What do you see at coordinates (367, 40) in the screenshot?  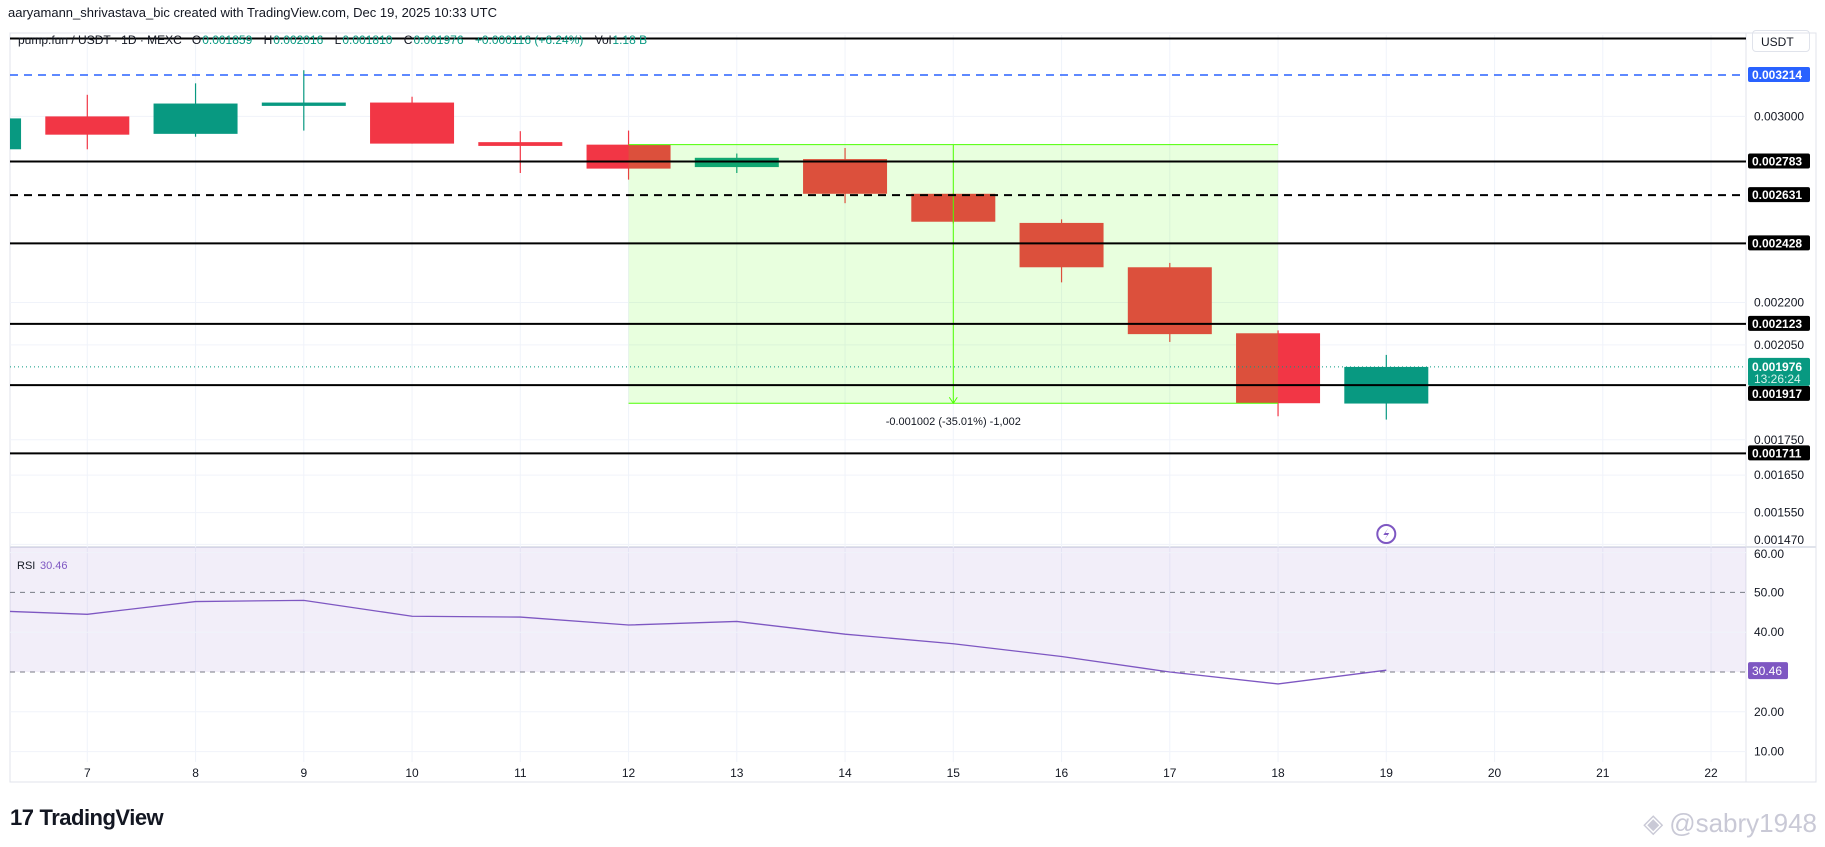 I see `low-value: 0.001810` at bounding box center [367, 40].